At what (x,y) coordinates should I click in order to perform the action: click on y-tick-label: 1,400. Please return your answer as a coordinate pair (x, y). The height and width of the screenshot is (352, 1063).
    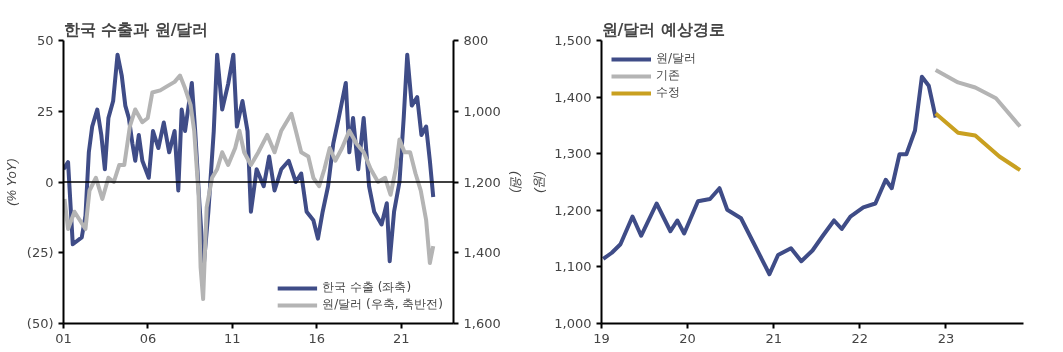
    Looking at the image, I should click on (573, 97).